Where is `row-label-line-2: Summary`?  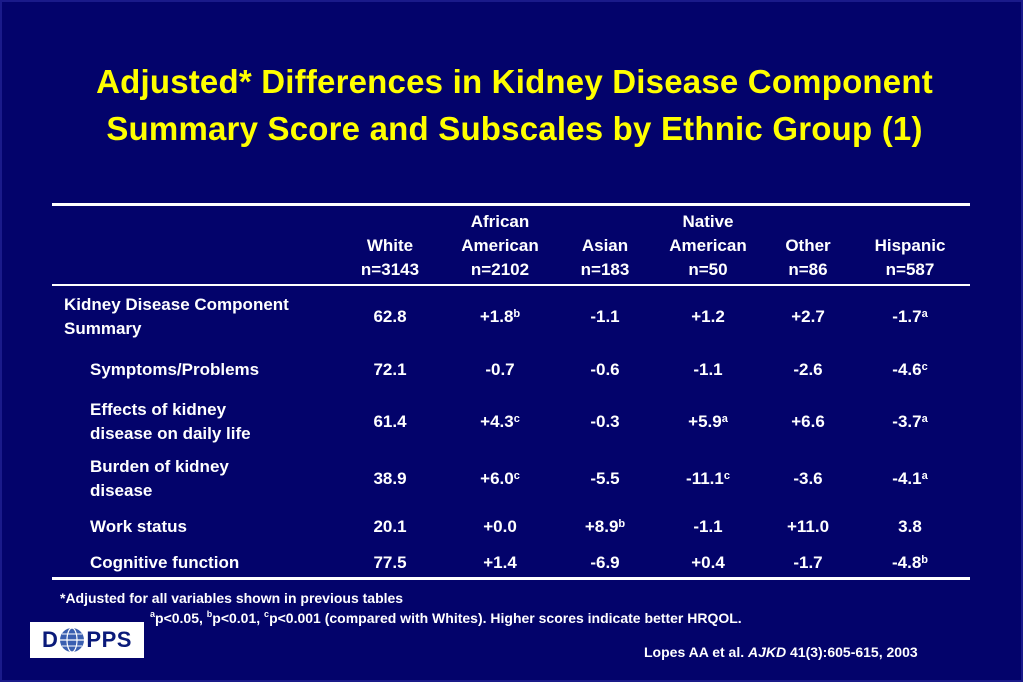
row-label-line-2: Summary is located at coordinates (103, 328).